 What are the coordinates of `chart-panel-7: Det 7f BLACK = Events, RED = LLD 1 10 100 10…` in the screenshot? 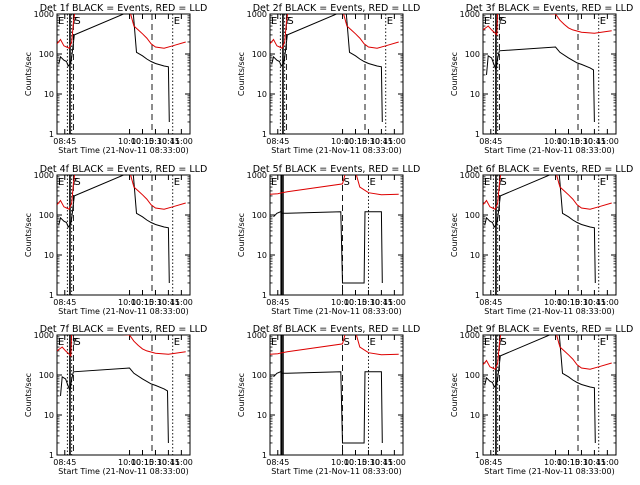 It's located at (115, 400).